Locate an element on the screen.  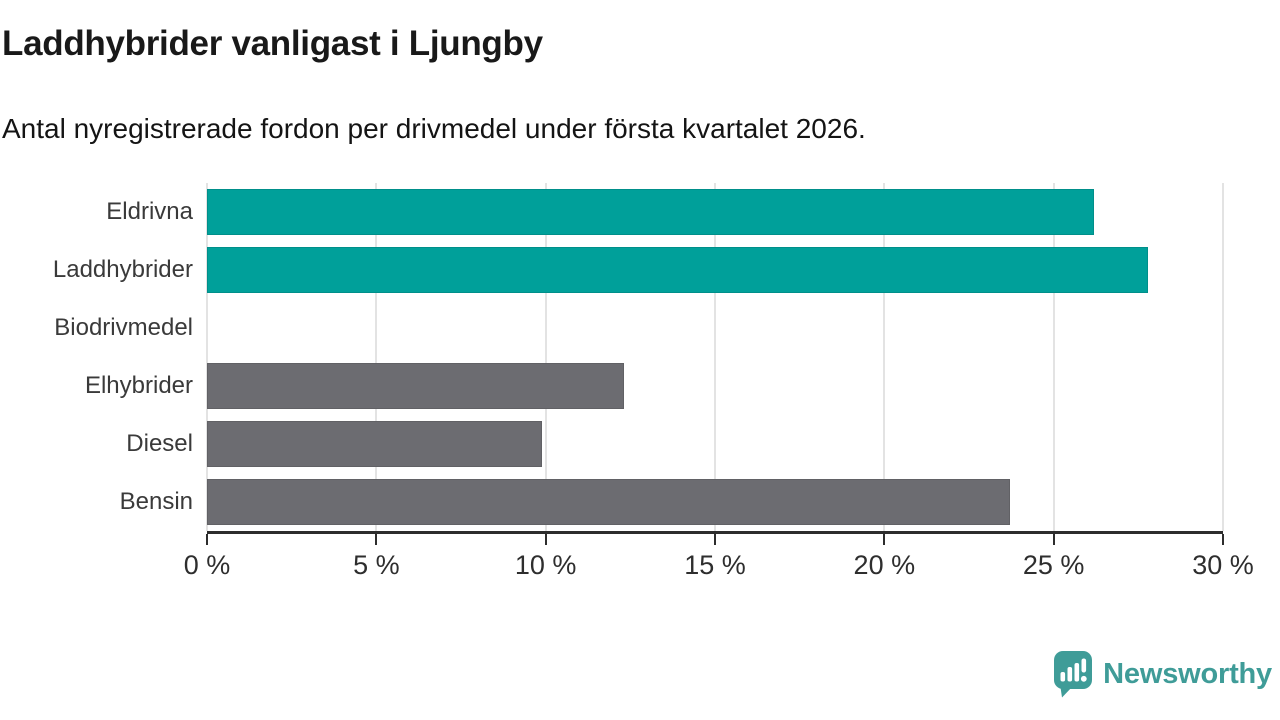
category-label: Biodrivmedel is located at coordinates (123, 327).